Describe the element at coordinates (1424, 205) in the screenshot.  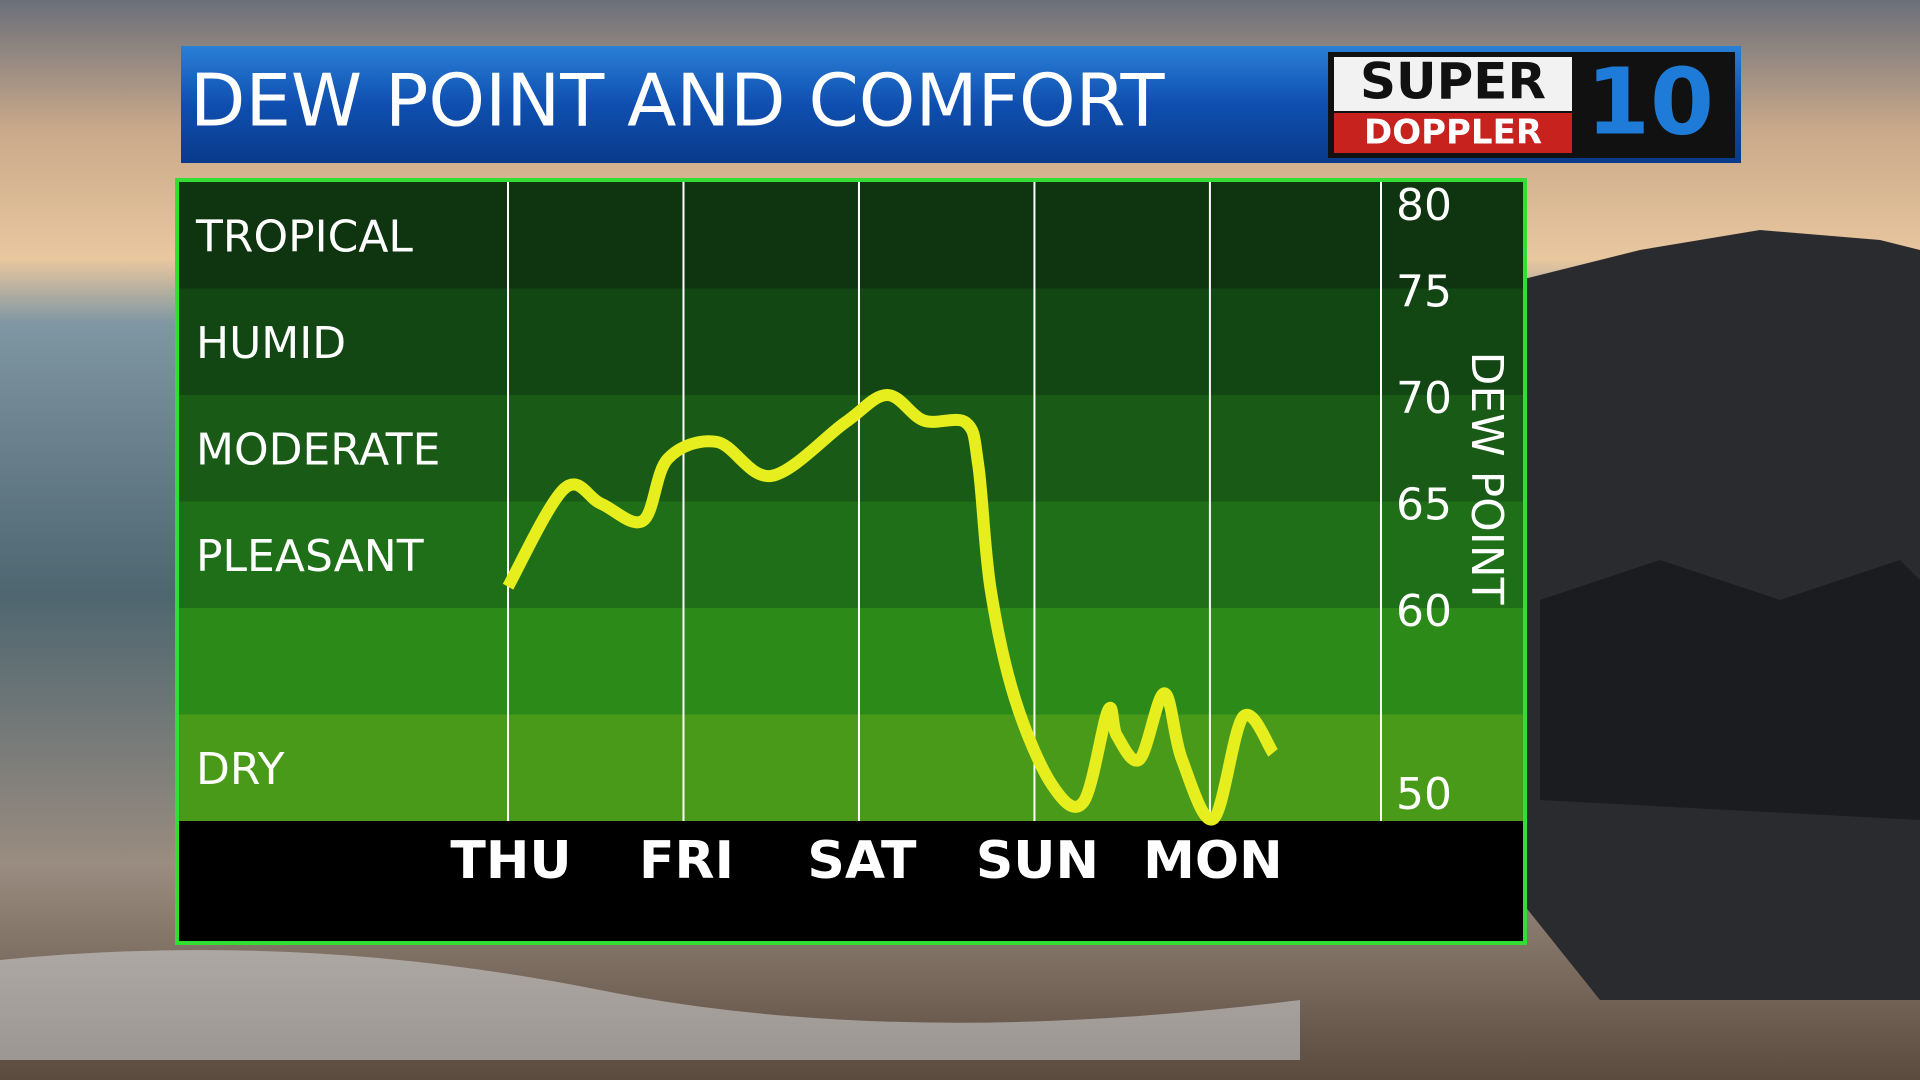
I see `y-tick-label: 80` at that location.